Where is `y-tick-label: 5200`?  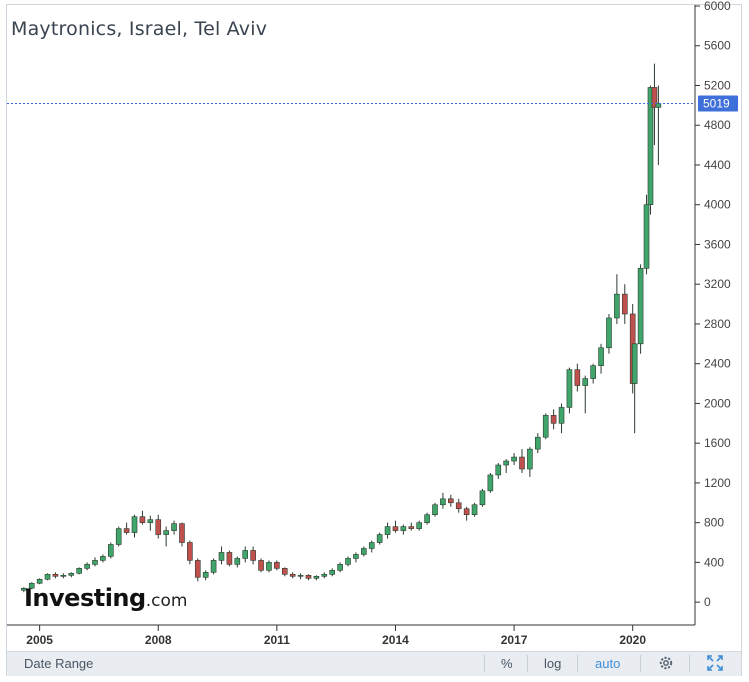
y-tick-label: 5200 is located at coordinates (717, 85).